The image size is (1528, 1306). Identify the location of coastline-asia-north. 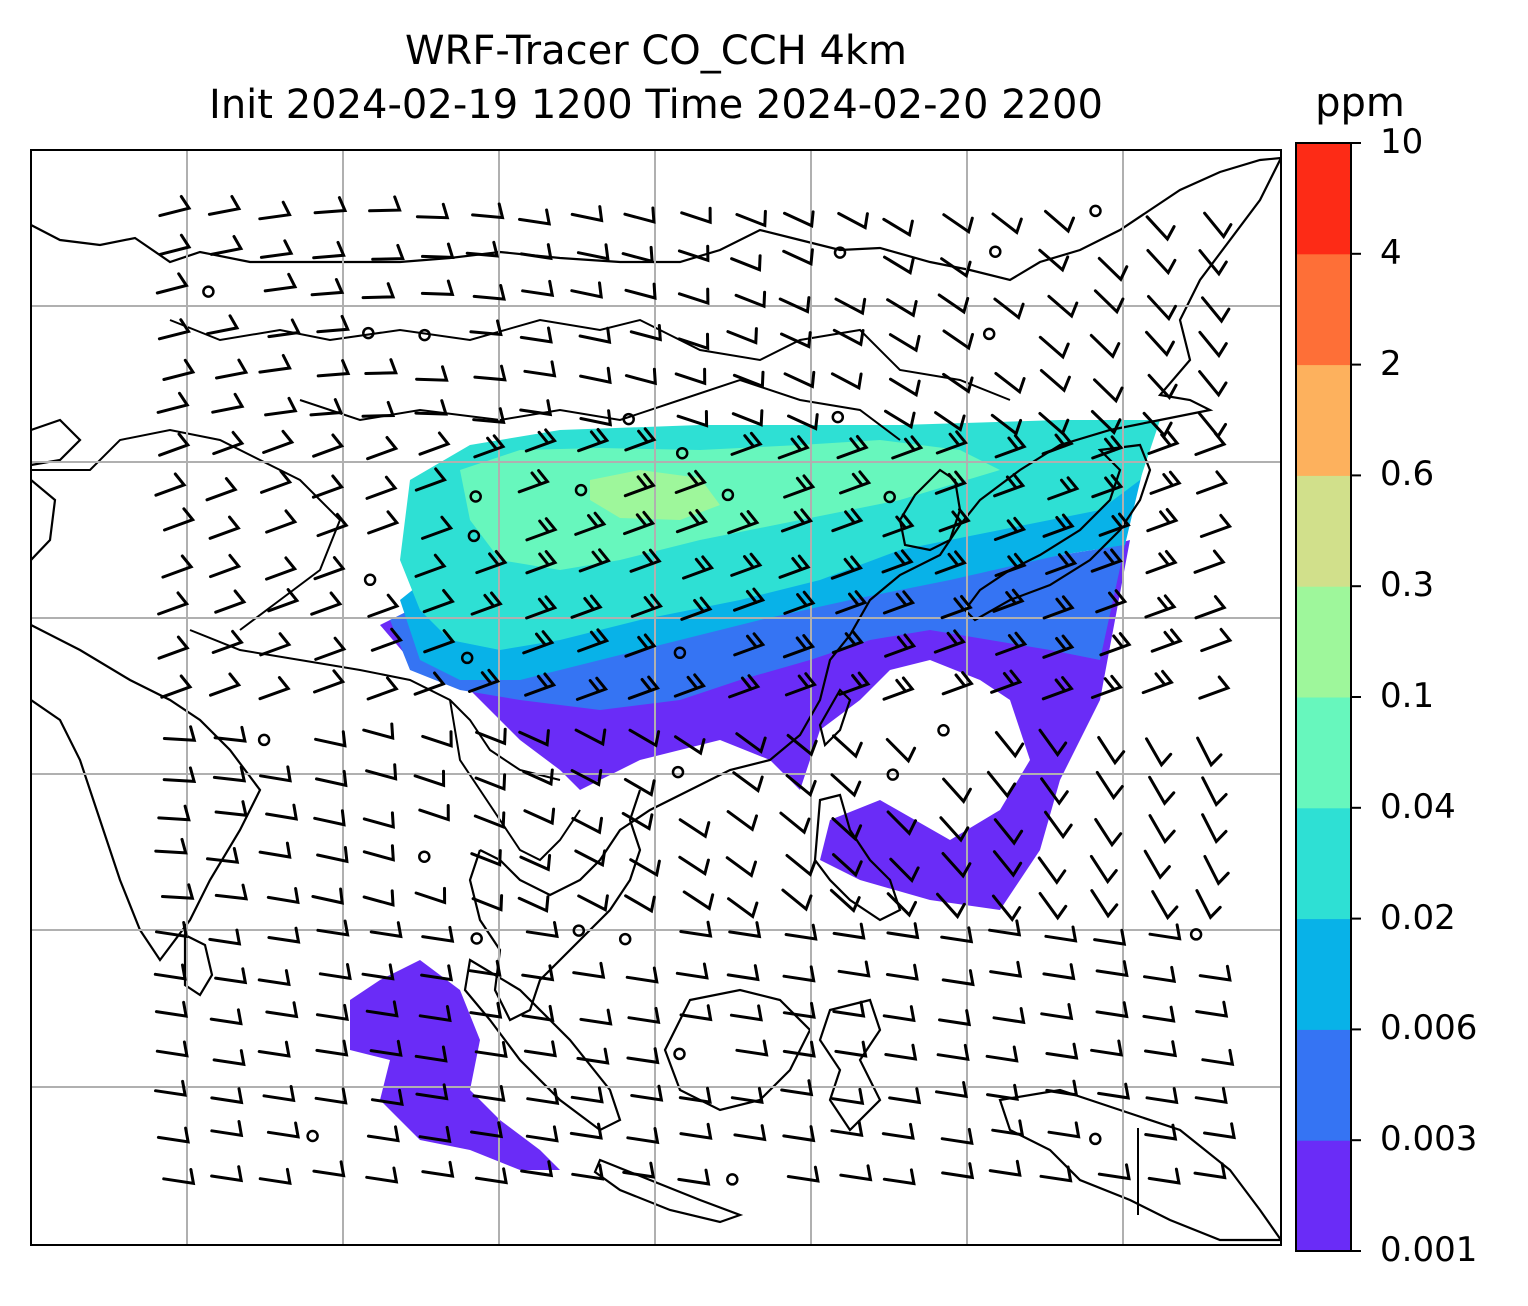
(656, 219).